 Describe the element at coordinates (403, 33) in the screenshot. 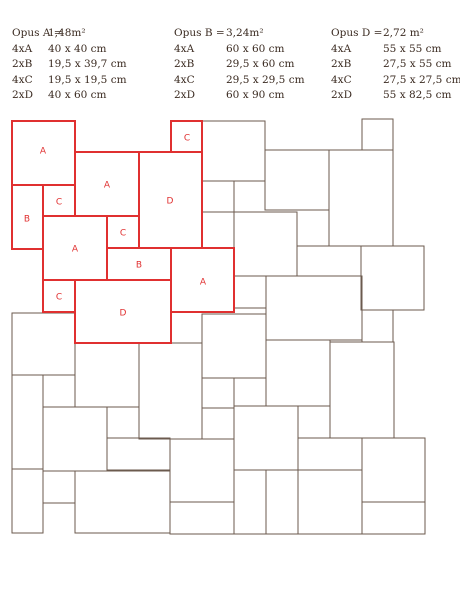

I see `legend-header-value: 2,72 m²` at that location.